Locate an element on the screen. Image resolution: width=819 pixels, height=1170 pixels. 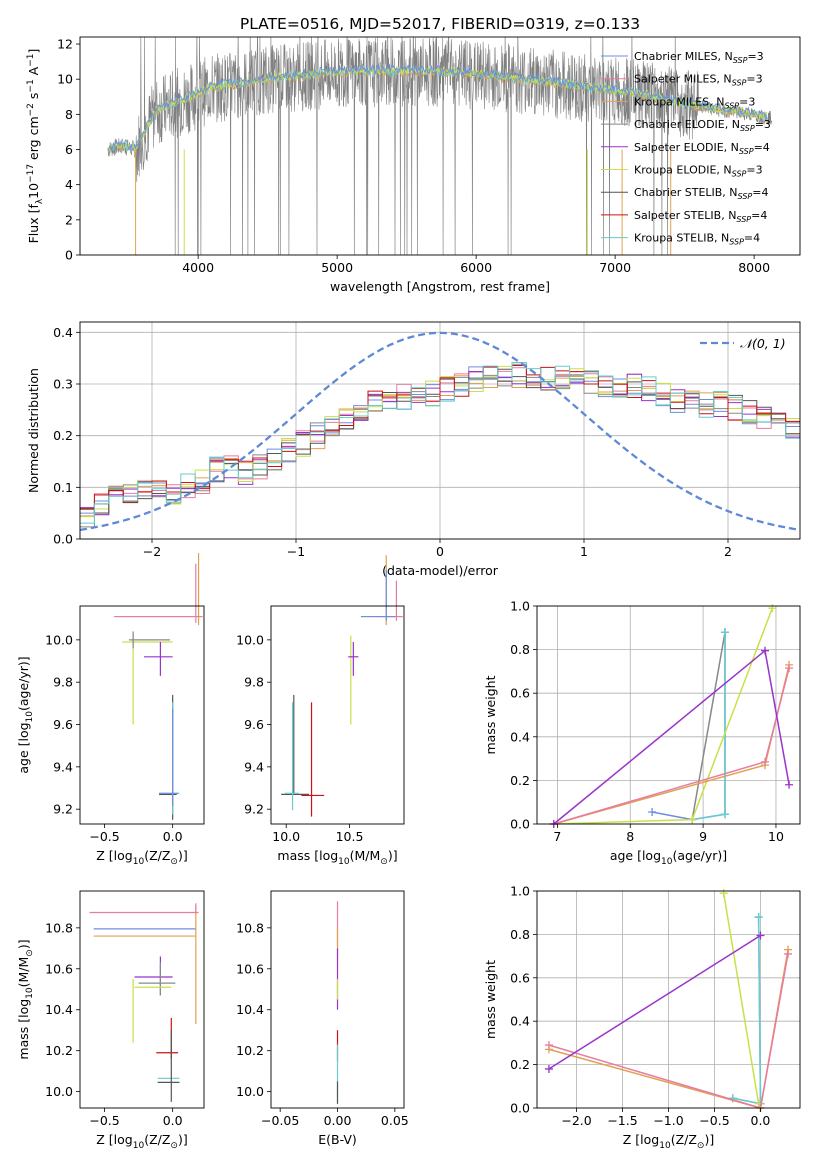
x-tick-label: 10 is located at coordinates (776, 836).